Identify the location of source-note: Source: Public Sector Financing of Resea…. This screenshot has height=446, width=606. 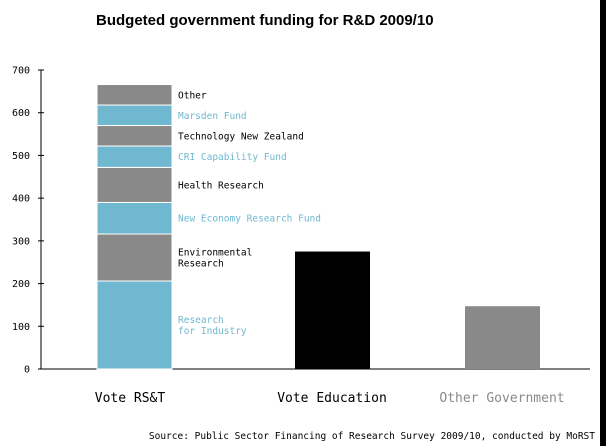
(372, 436).